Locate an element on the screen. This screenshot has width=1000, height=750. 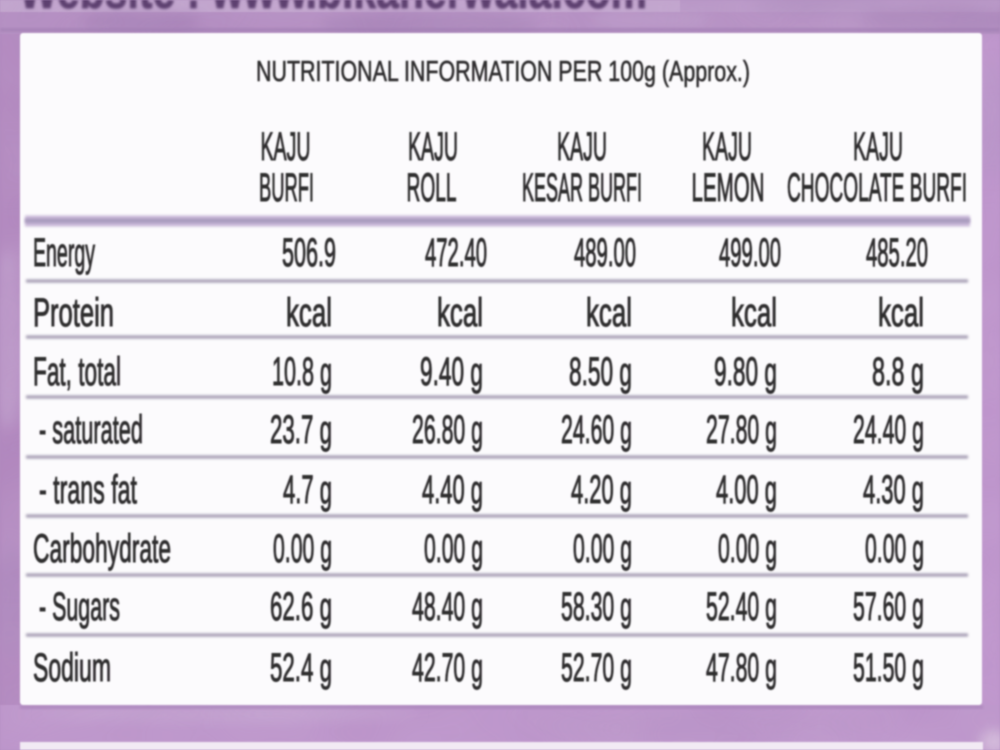
svg-text: 485.20 is located at coordinates (897, 253).